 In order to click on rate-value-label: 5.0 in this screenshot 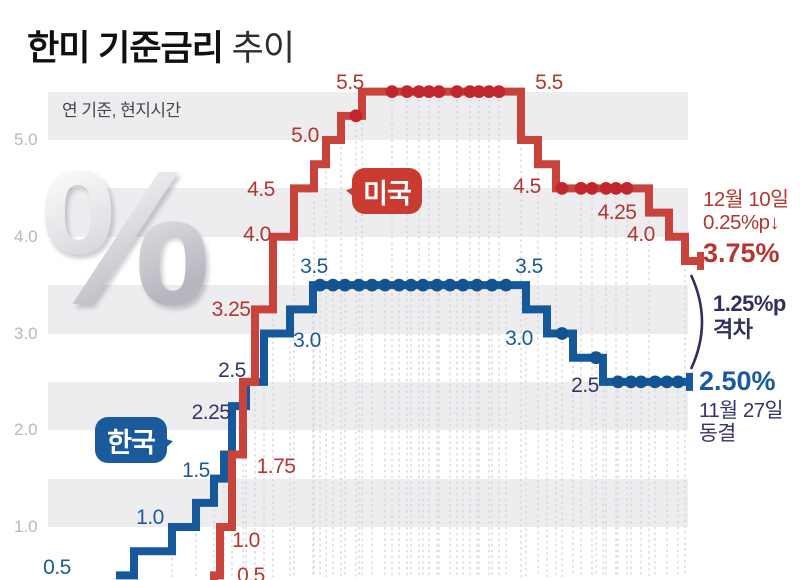, I will do `click(305, 135)`.